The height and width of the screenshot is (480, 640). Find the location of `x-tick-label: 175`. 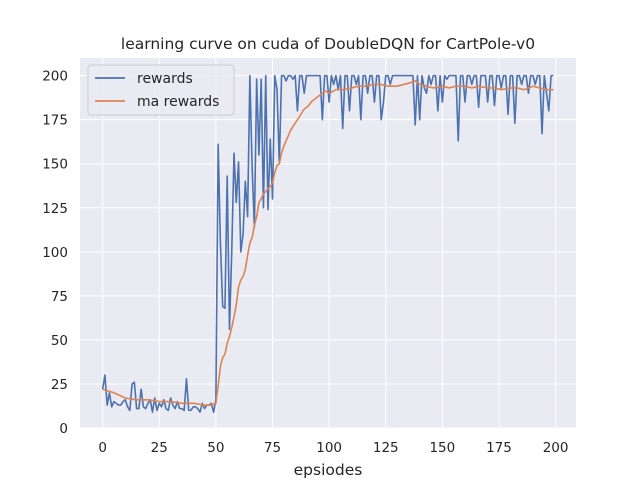

x-tick-label: 175 is located at coordinates (499, 448).